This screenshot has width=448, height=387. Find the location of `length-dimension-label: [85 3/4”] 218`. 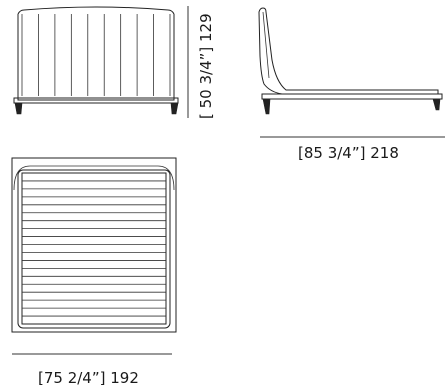

length-dimension-label: [85 3/4”] 218 is located at coordinates (348, 153).